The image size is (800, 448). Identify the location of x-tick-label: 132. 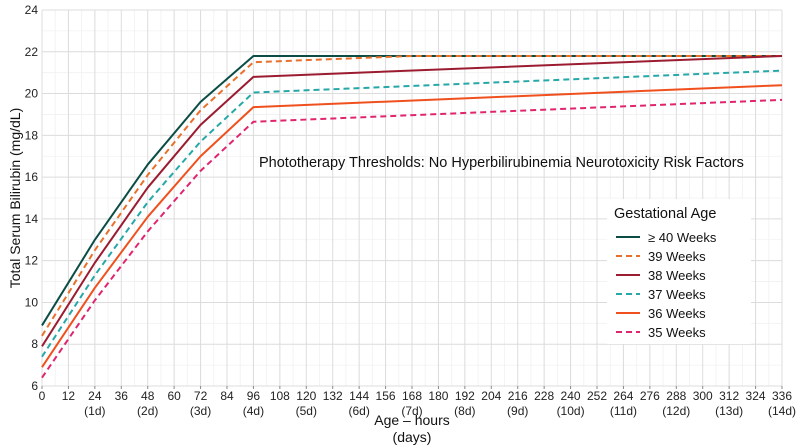
(333, 396).